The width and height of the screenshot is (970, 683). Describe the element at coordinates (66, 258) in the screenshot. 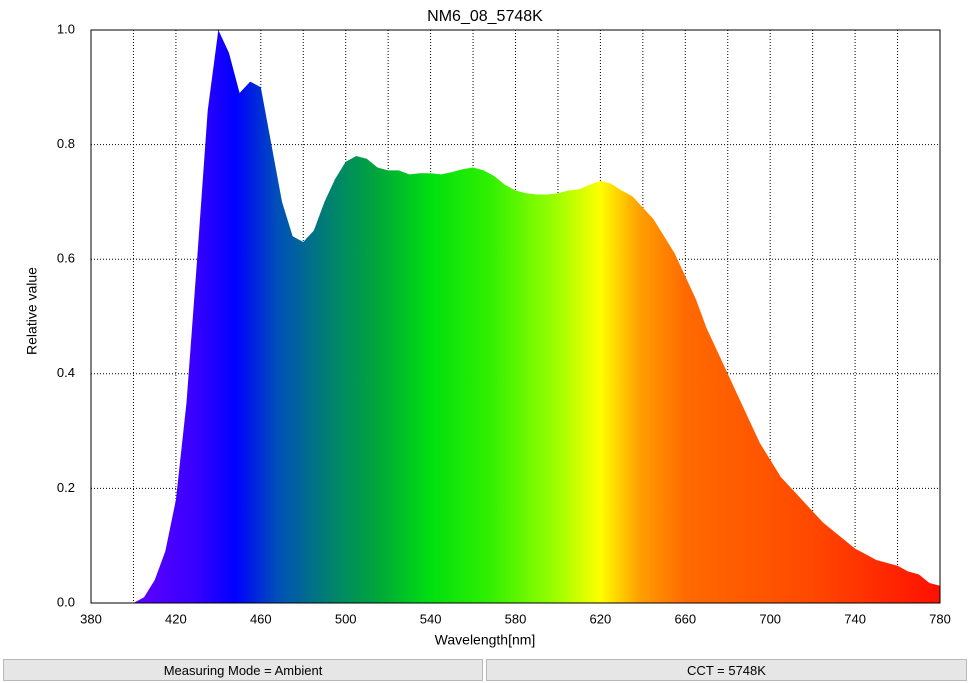

I see `y-tick-label: 0.6` at that location.